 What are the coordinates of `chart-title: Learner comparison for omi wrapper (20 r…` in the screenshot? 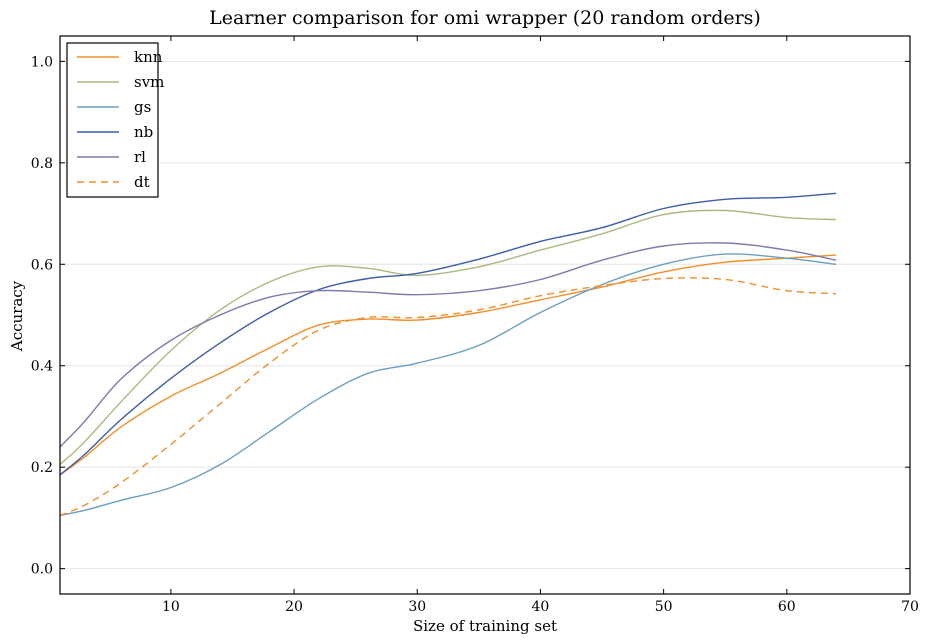 It's located at (485, 18).